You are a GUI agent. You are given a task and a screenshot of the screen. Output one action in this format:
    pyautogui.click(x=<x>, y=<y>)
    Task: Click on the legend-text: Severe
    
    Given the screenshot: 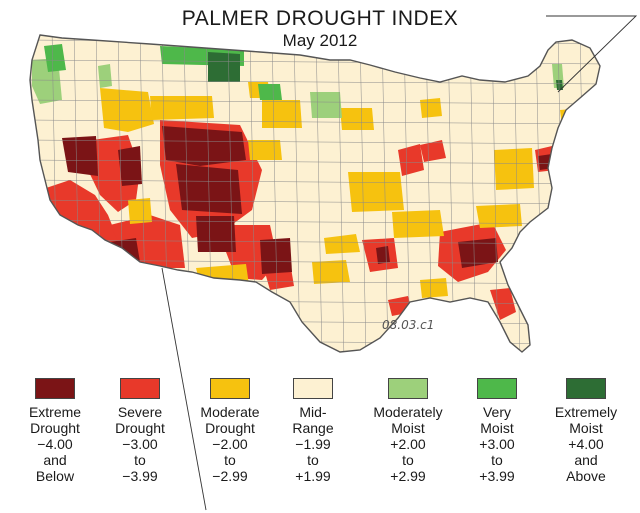 What is the action you would take?
    pyautogui.click(x=140, y=412)
    